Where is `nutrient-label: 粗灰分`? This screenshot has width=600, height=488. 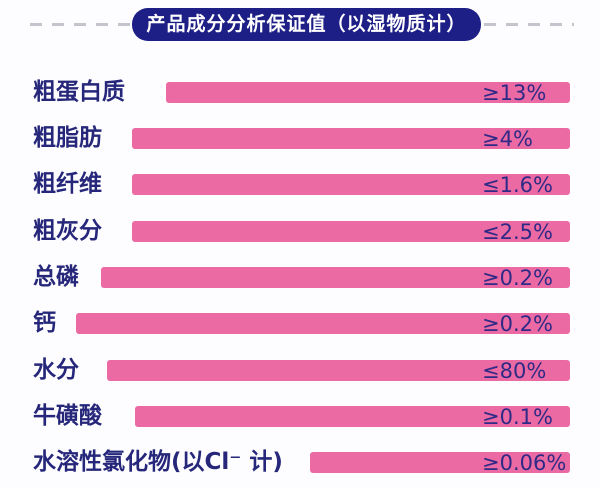
nutrient-label: 粗灰分 is located at coordinates (67, 231).